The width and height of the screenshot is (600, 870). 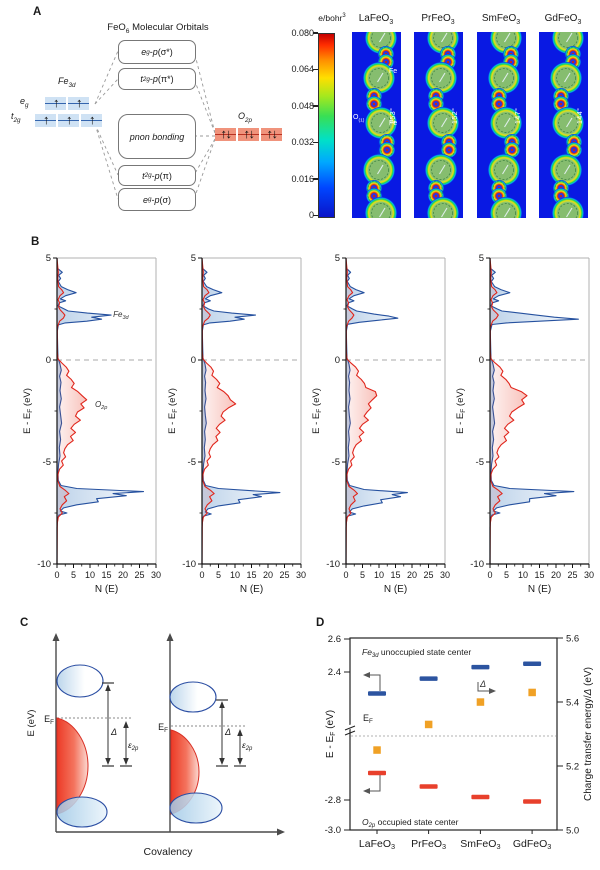 What do you see at coordinates (168, 852) in the screenshot?
I see `schematic-xlabel: Covalency` at bounding box center [168, 852].